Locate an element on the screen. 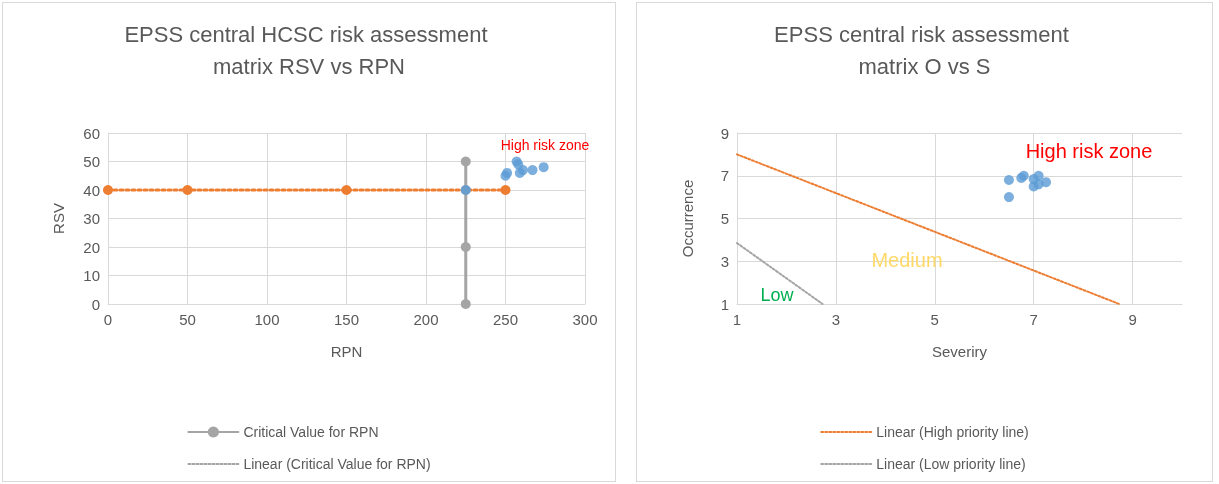 This screenshot has width=1219, height=484. x-tick-label: 250 is located at coordinates (505, 319).